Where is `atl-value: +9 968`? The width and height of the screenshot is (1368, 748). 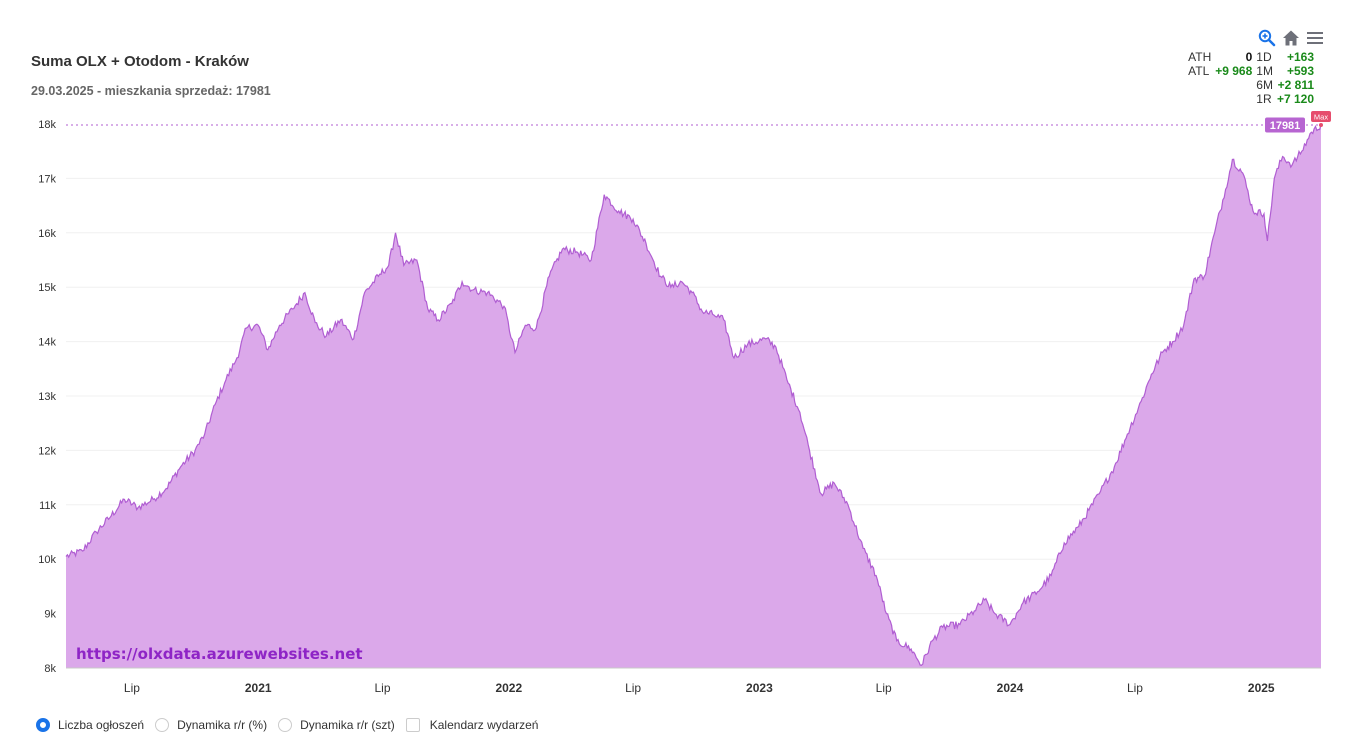
atl-value: +9 968 is located at coordinates (1234, 71).